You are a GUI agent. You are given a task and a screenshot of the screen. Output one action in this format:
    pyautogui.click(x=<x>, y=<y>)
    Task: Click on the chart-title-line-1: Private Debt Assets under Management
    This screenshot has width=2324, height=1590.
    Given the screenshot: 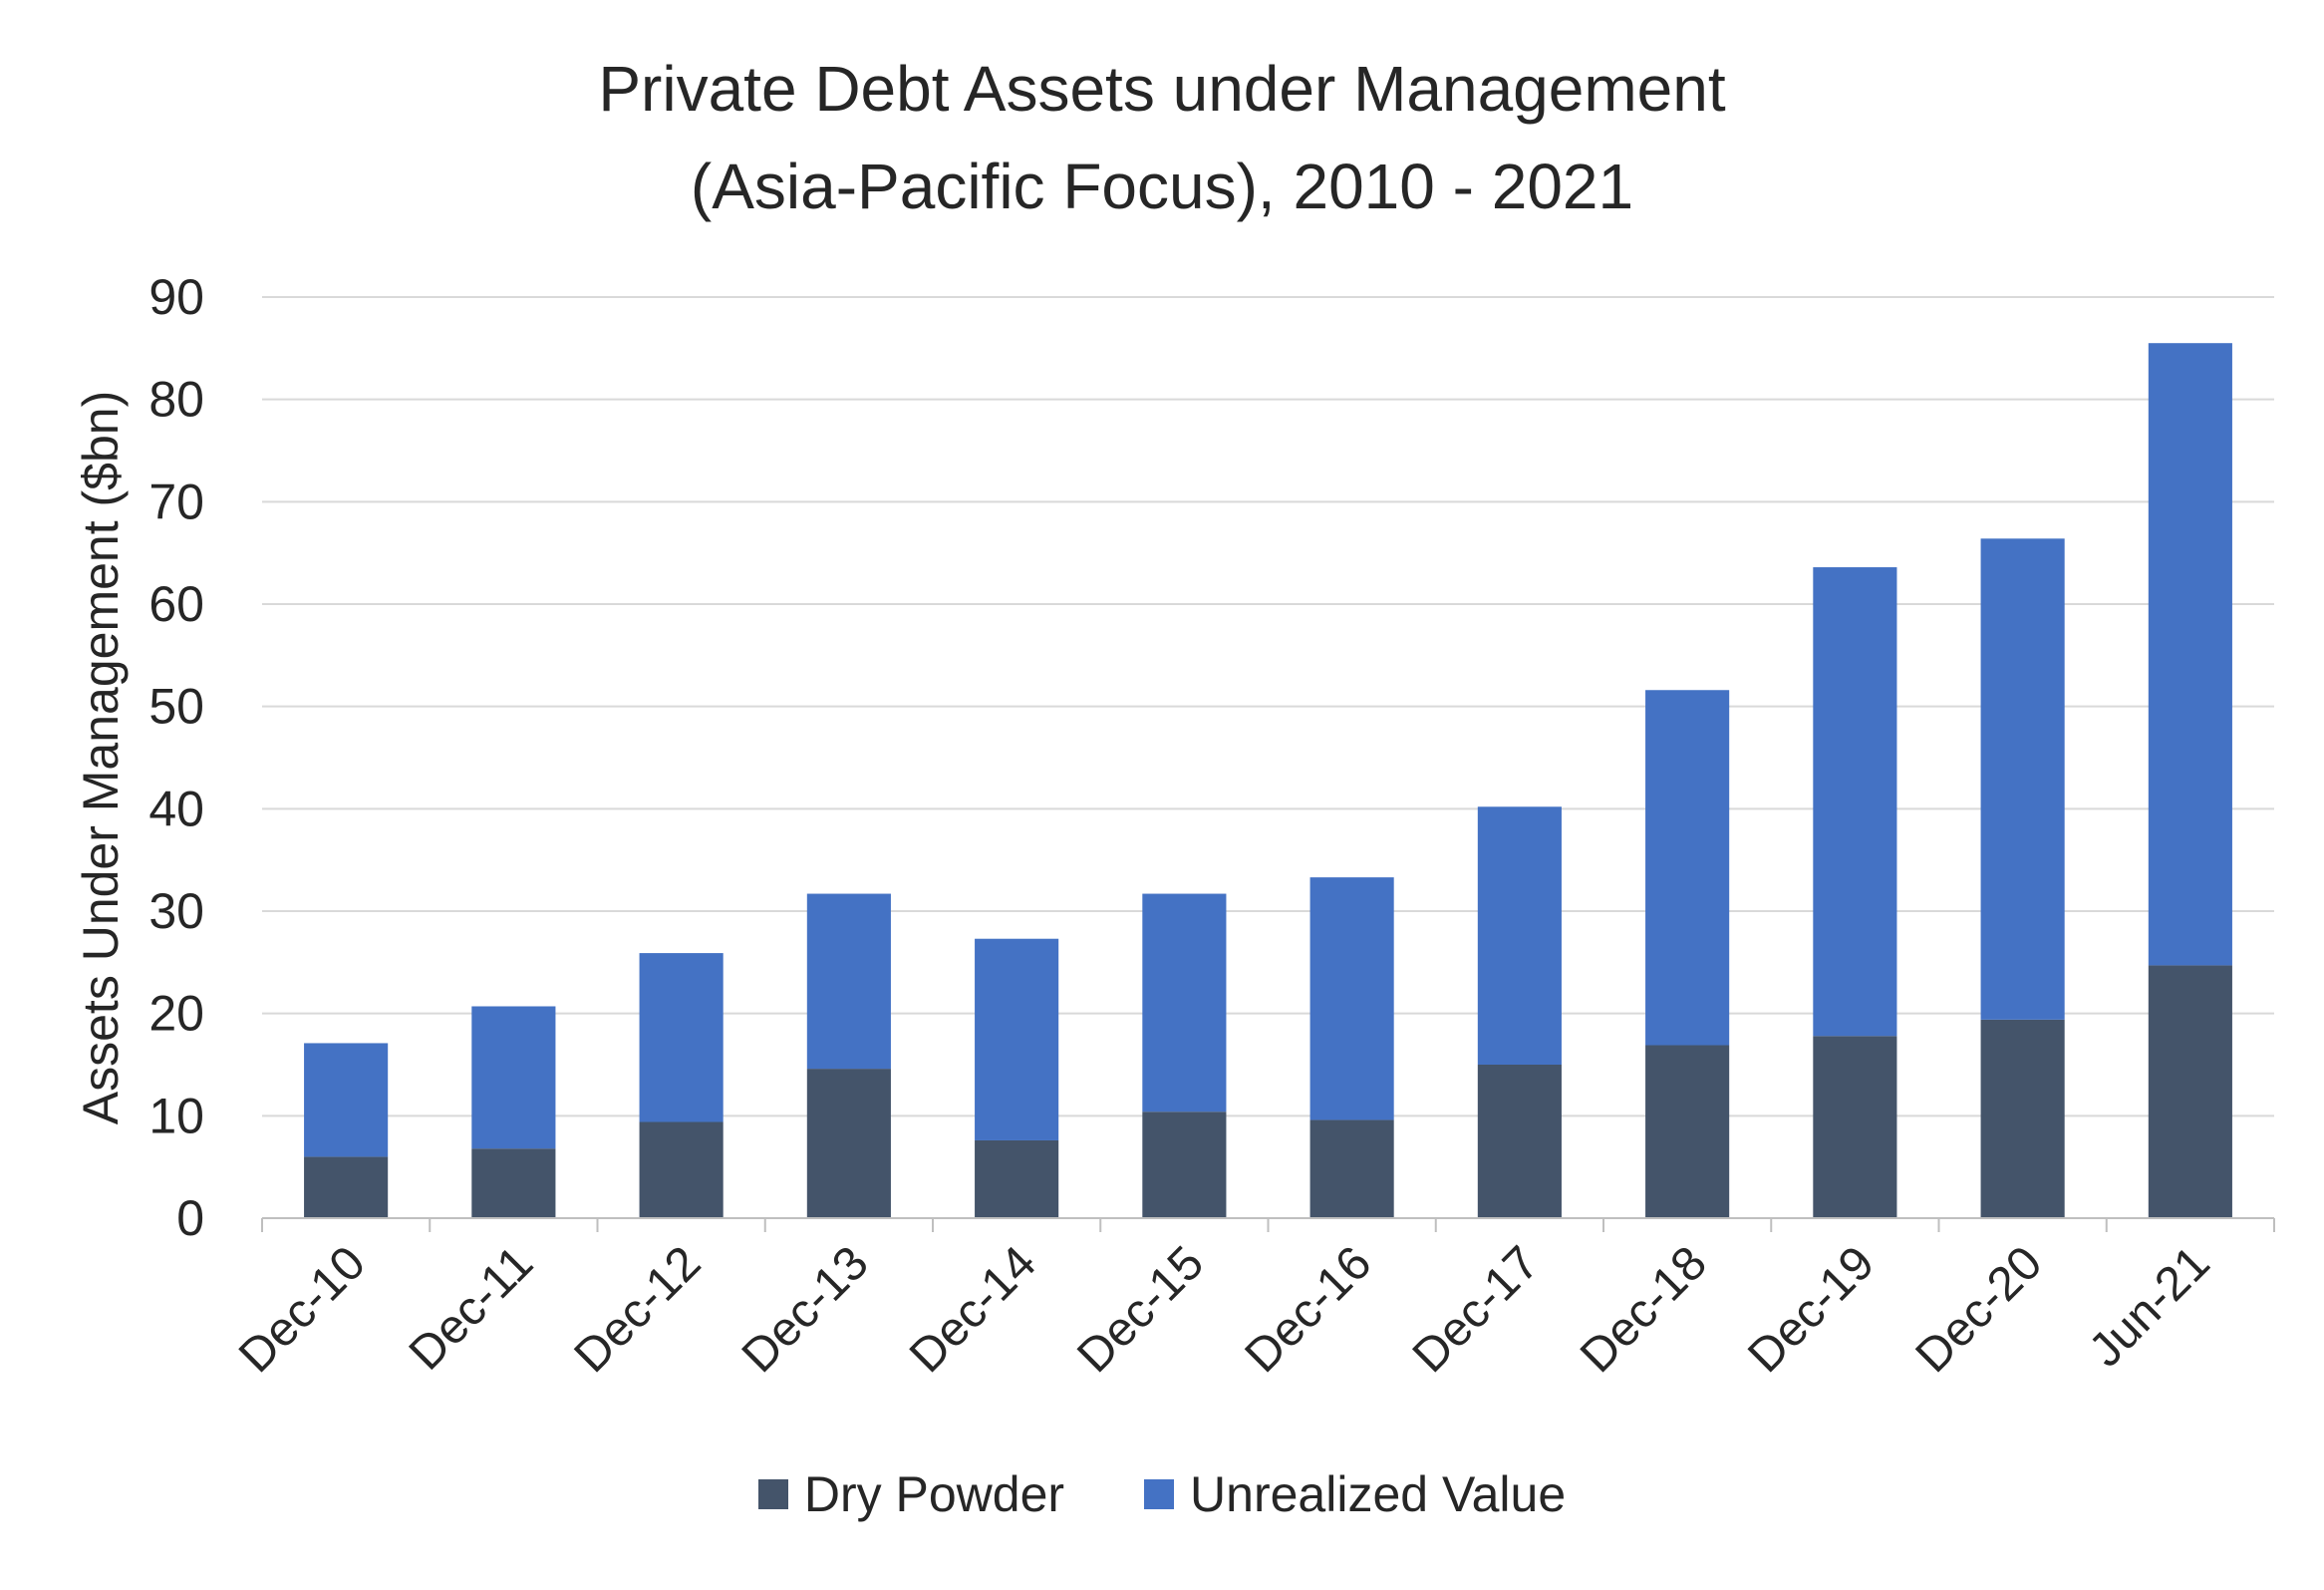 What is the action you would take?
    pyautogui.click(x=1162, y=89)
    